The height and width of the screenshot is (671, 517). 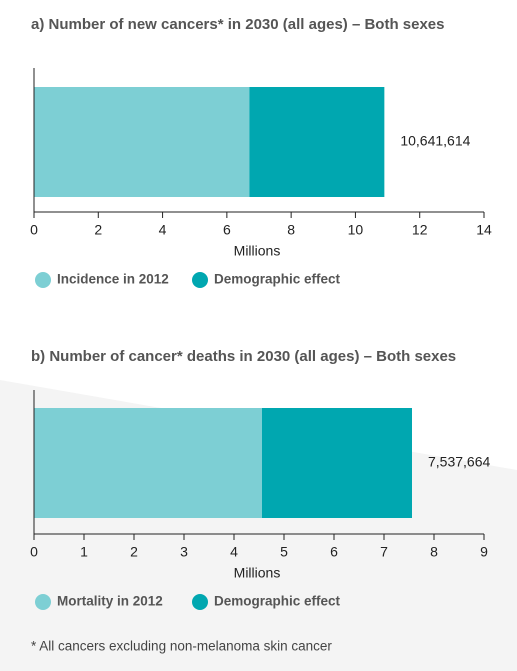 I want to click on x-tick-label: 7, so click(x=384, y=552).